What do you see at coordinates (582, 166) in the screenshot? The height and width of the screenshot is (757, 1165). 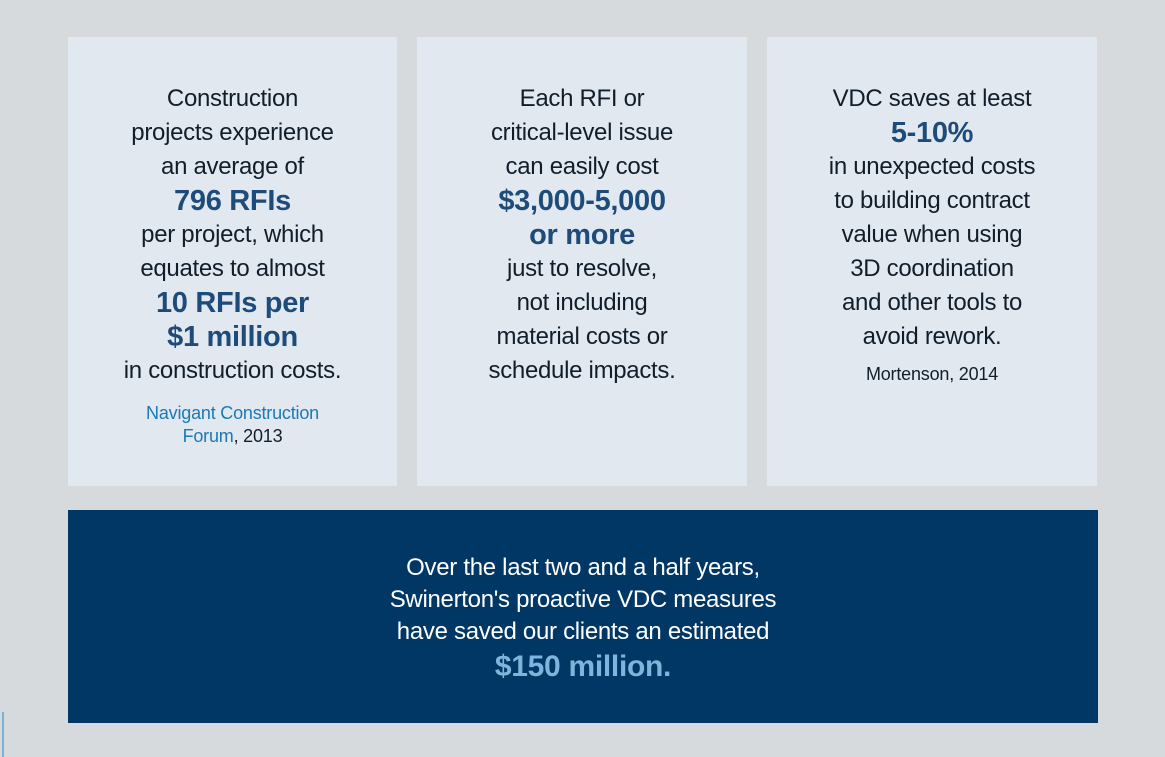 I see `stat-line: can easily cost` at bounding box center [582, 166].